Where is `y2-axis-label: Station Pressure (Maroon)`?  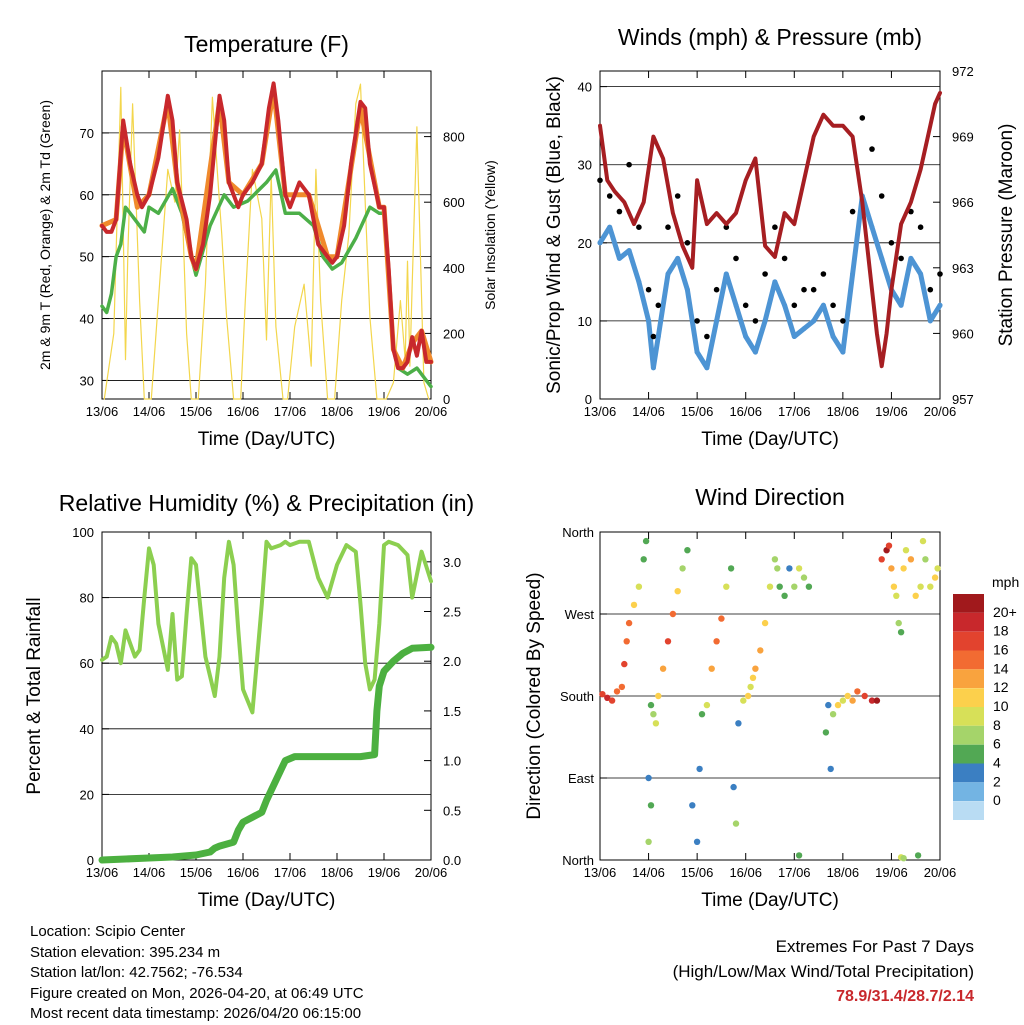 y2-axis-label: Station Pressure (Maroon) is located at coordinates (1006, 235).